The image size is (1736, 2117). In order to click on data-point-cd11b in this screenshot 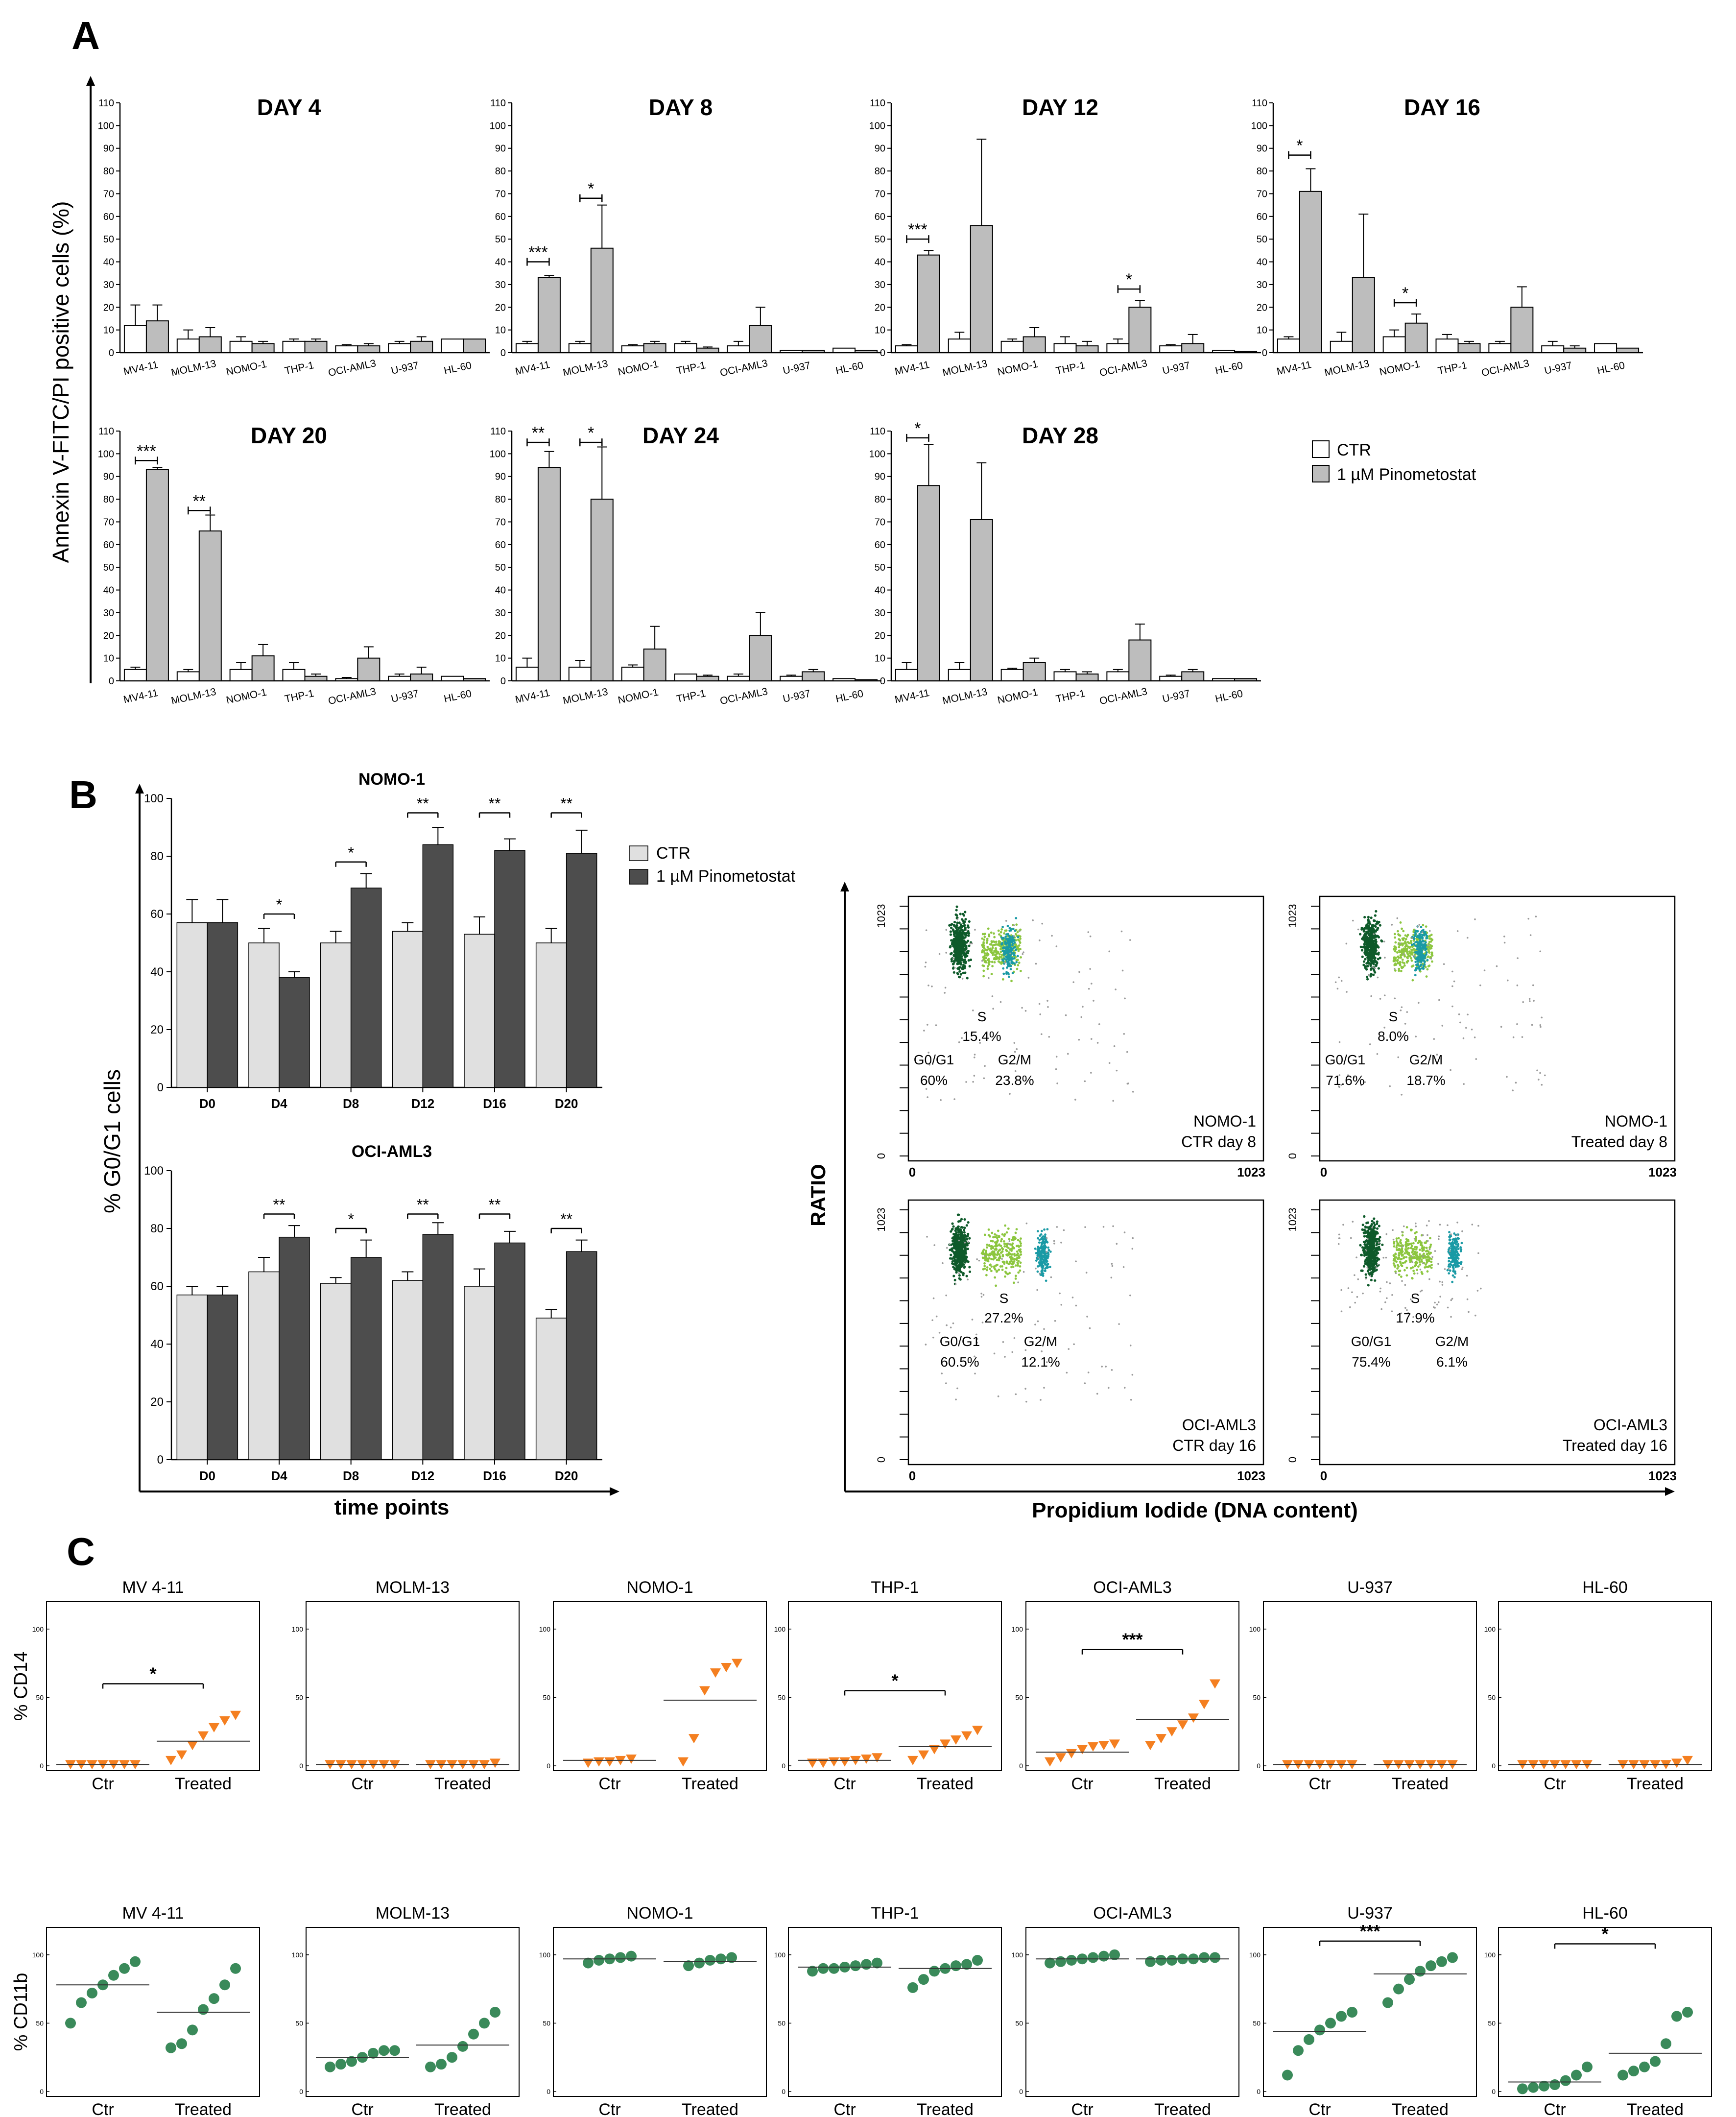, I will do `click(92, 1993)`.